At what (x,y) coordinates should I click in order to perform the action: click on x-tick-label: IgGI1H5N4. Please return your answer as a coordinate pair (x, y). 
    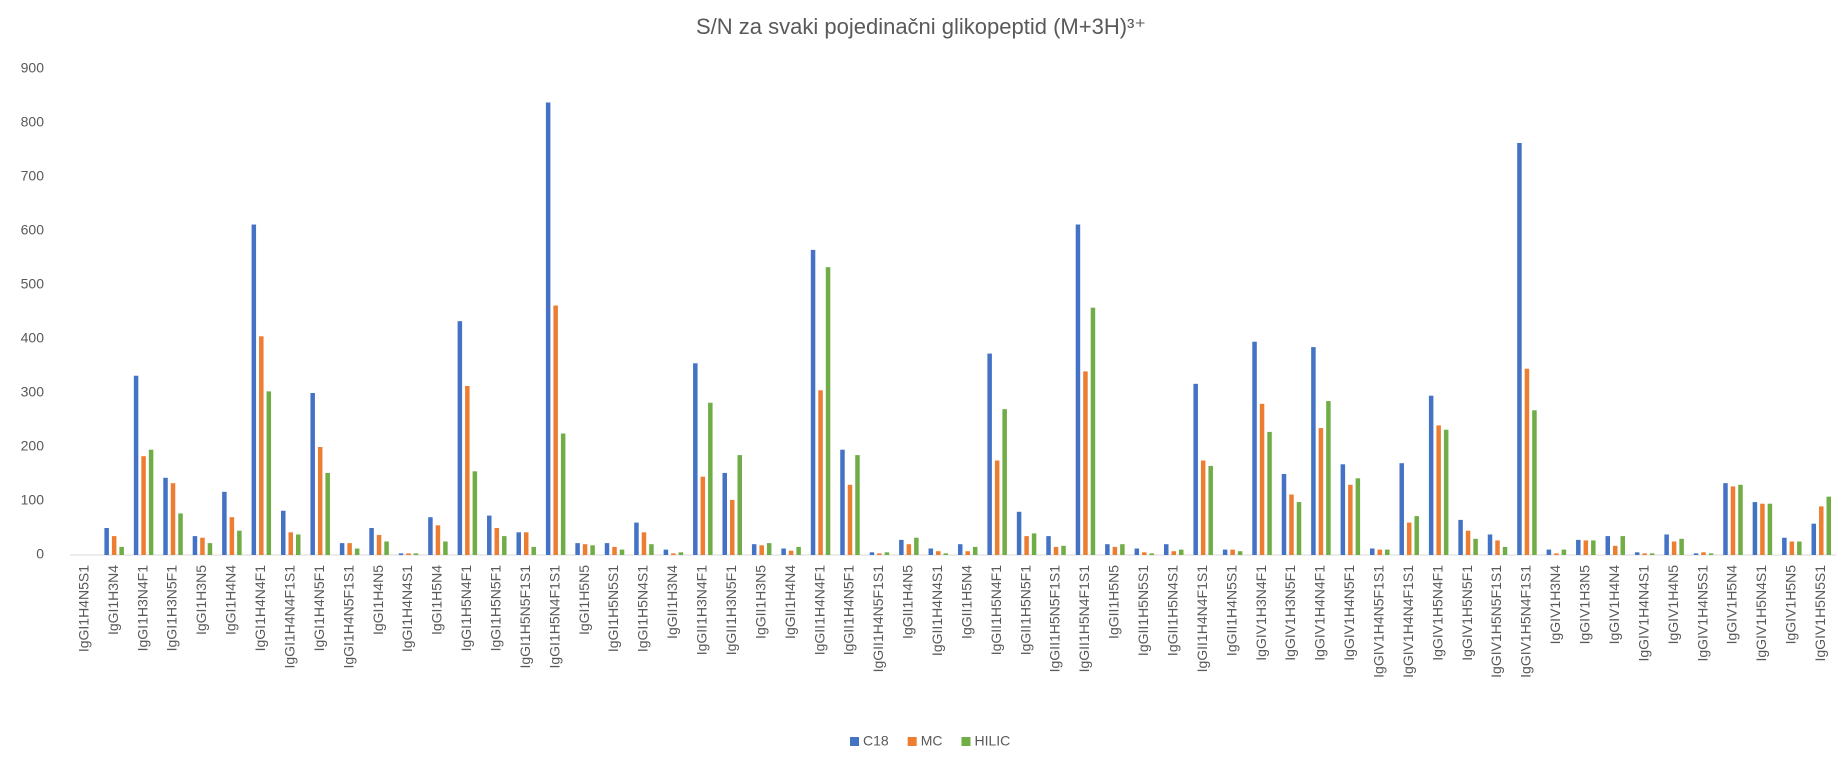
    Looking at the image, I should click on (437, 600).